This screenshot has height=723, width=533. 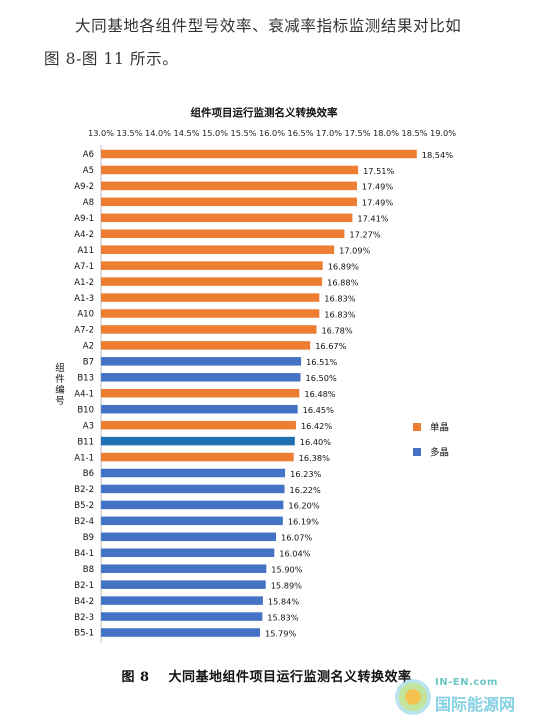 I want to click on bar-a5, so click(x=230, y=170).